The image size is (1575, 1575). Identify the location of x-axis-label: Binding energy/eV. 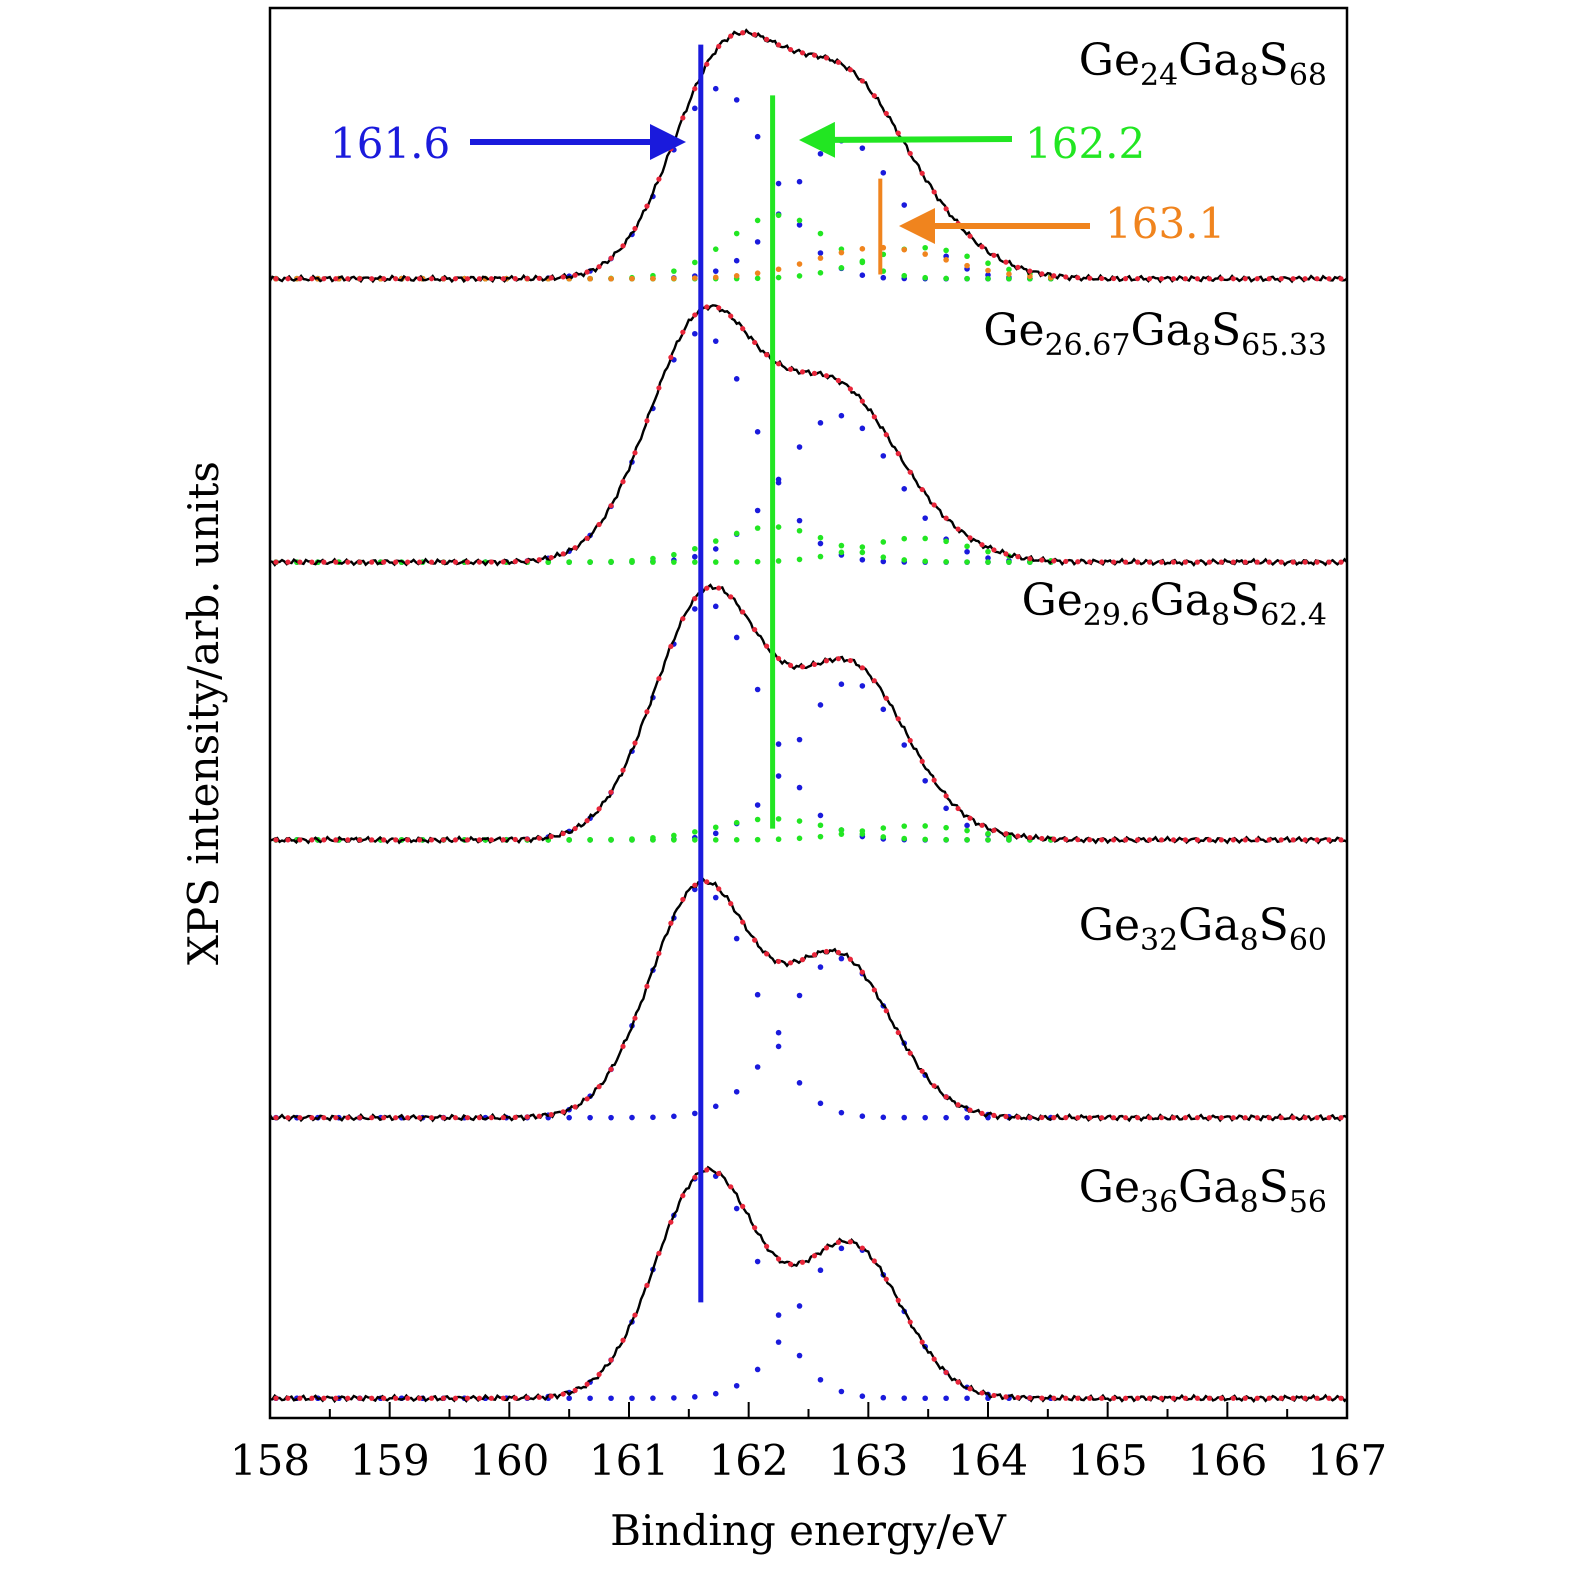
(808, 1530).